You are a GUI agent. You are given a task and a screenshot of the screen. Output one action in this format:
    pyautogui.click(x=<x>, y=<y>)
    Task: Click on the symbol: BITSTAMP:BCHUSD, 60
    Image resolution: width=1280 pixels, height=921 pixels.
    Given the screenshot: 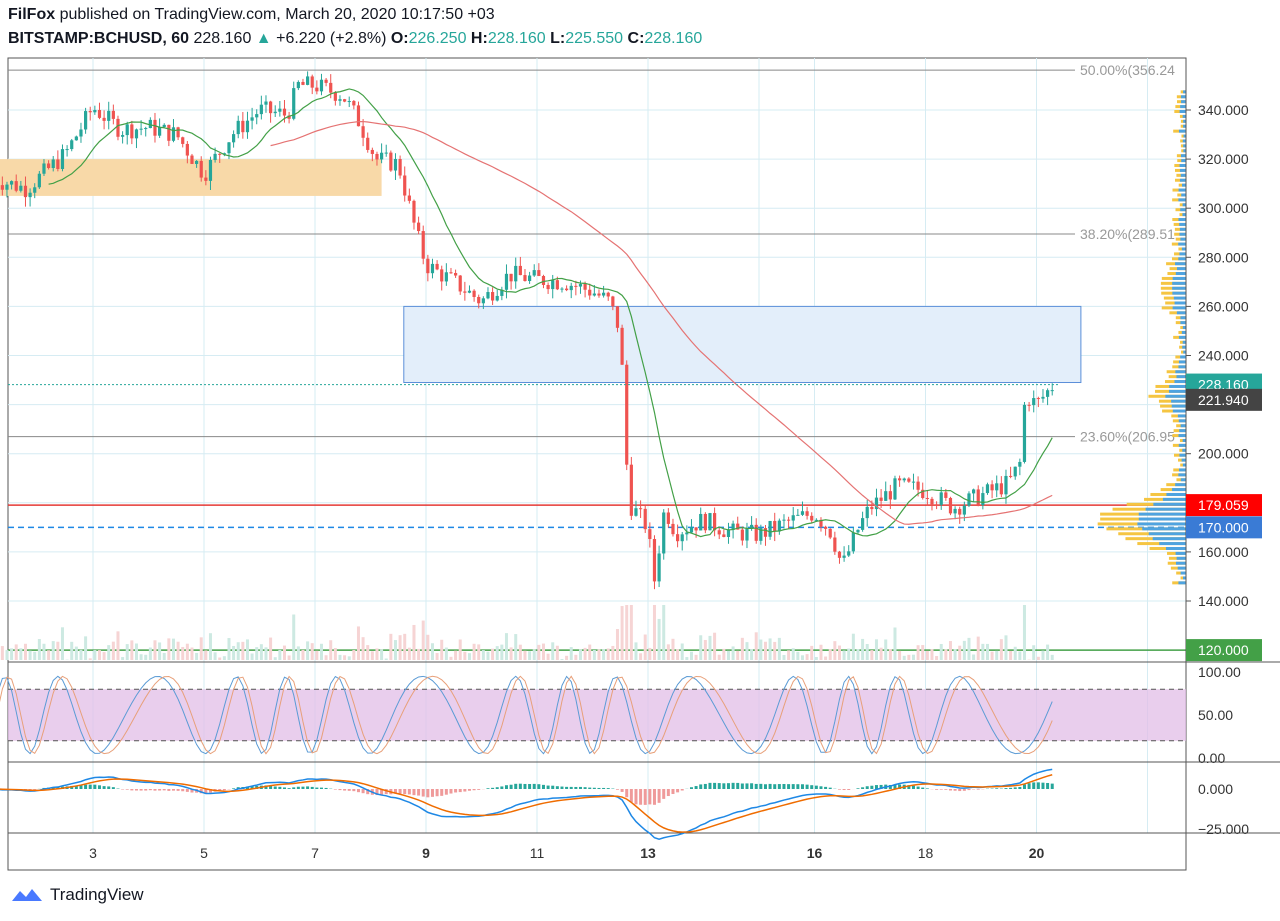 What is the action you would take?
    pyautogui.click(x=99, y=38)
    